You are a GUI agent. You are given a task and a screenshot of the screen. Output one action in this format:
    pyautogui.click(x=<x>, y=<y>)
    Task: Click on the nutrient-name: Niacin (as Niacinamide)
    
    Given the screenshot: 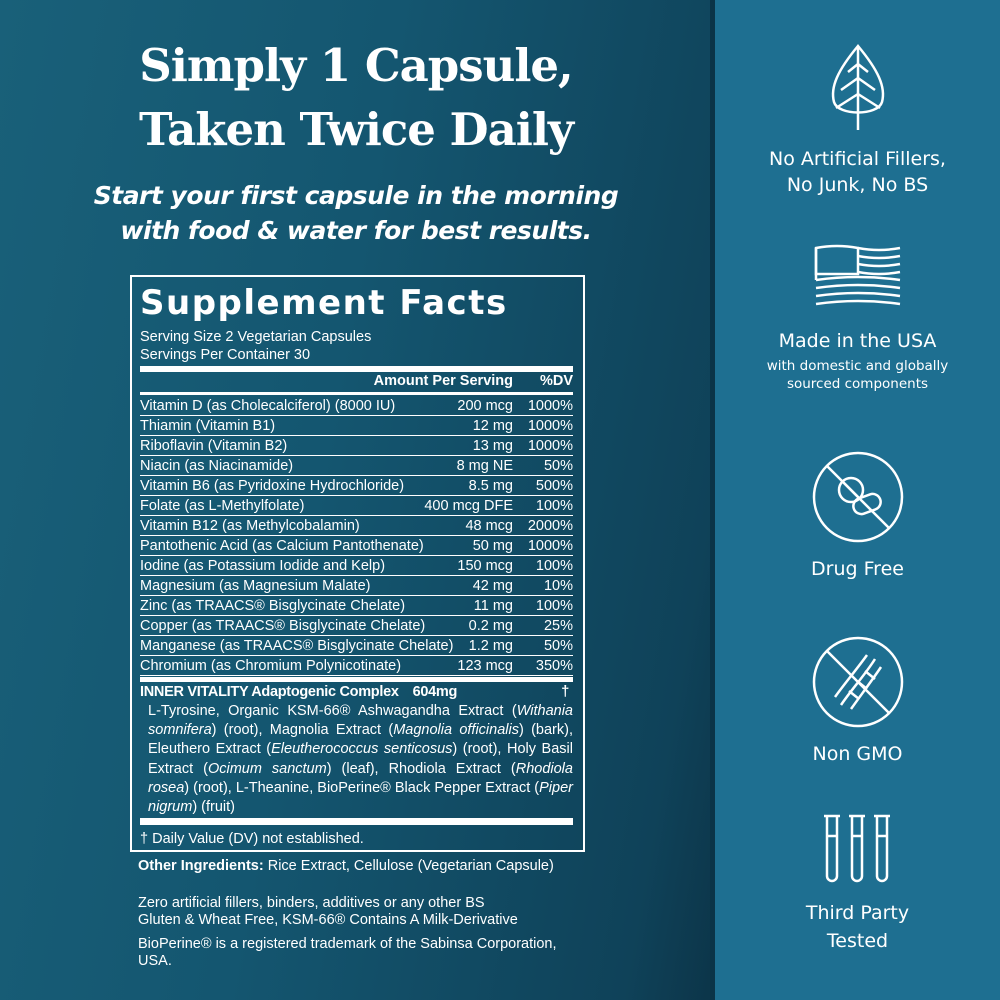 What is the action you would take?
    pyautogui.click(x=217, y=466)
    